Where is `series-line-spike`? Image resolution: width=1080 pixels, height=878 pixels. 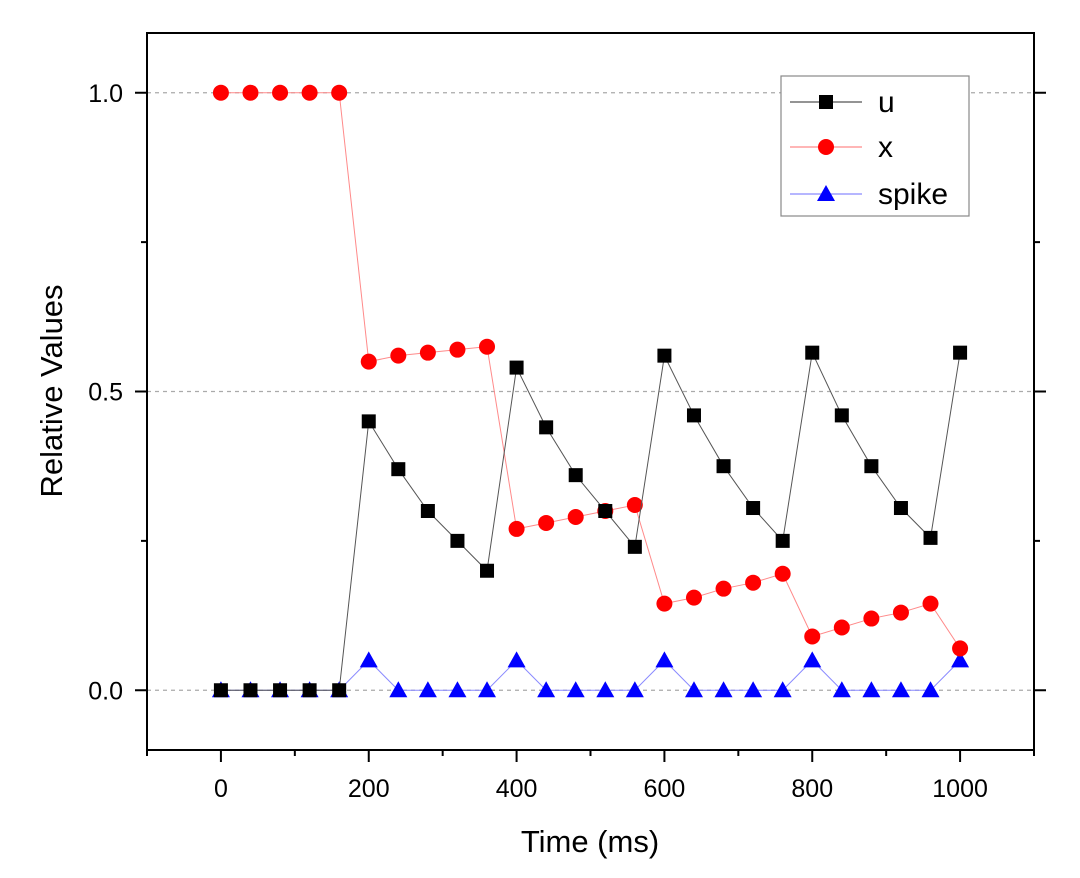 series-line-spike is located at coordinates (590, 675).